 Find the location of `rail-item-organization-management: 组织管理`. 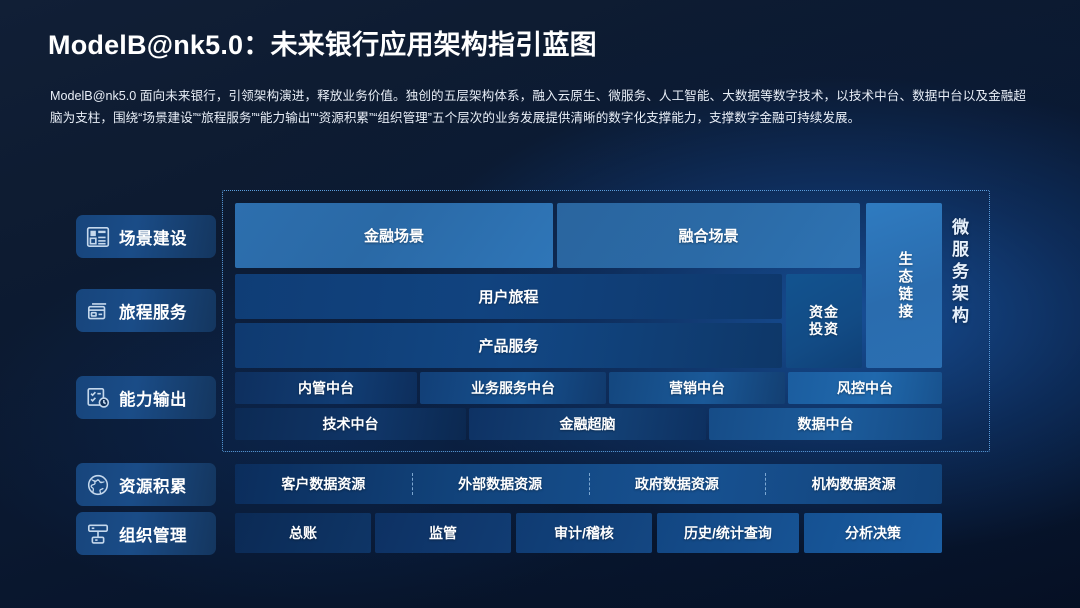

rail-item-organization-management: 组织管理 is located at coordinates (146, 533).